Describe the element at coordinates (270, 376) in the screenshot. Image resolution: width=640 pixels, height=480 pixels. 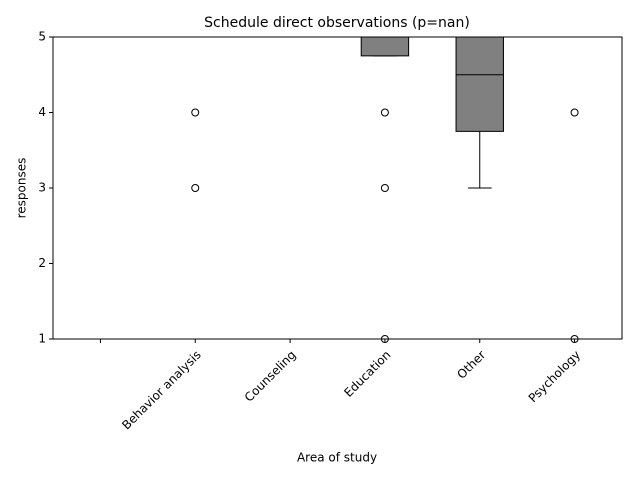
I see `x-tick-label: Counseling` at that location.